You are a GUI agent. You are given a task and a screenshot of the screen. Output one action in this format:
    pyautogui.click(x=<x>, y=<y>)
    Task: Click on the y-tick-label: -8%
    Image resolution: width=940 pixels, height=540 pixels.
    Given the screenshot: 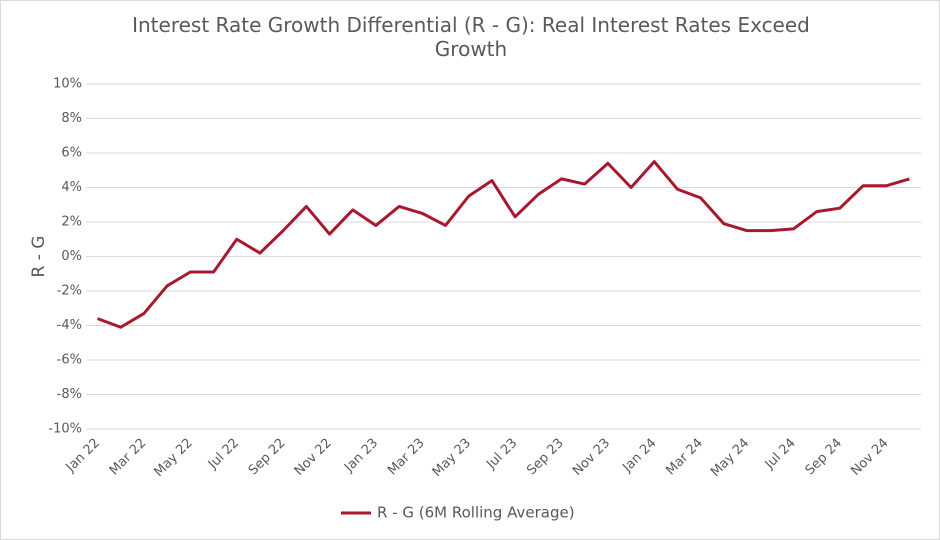 What is the action you would take?
    pyautogui.click(x=69, y=394)
    